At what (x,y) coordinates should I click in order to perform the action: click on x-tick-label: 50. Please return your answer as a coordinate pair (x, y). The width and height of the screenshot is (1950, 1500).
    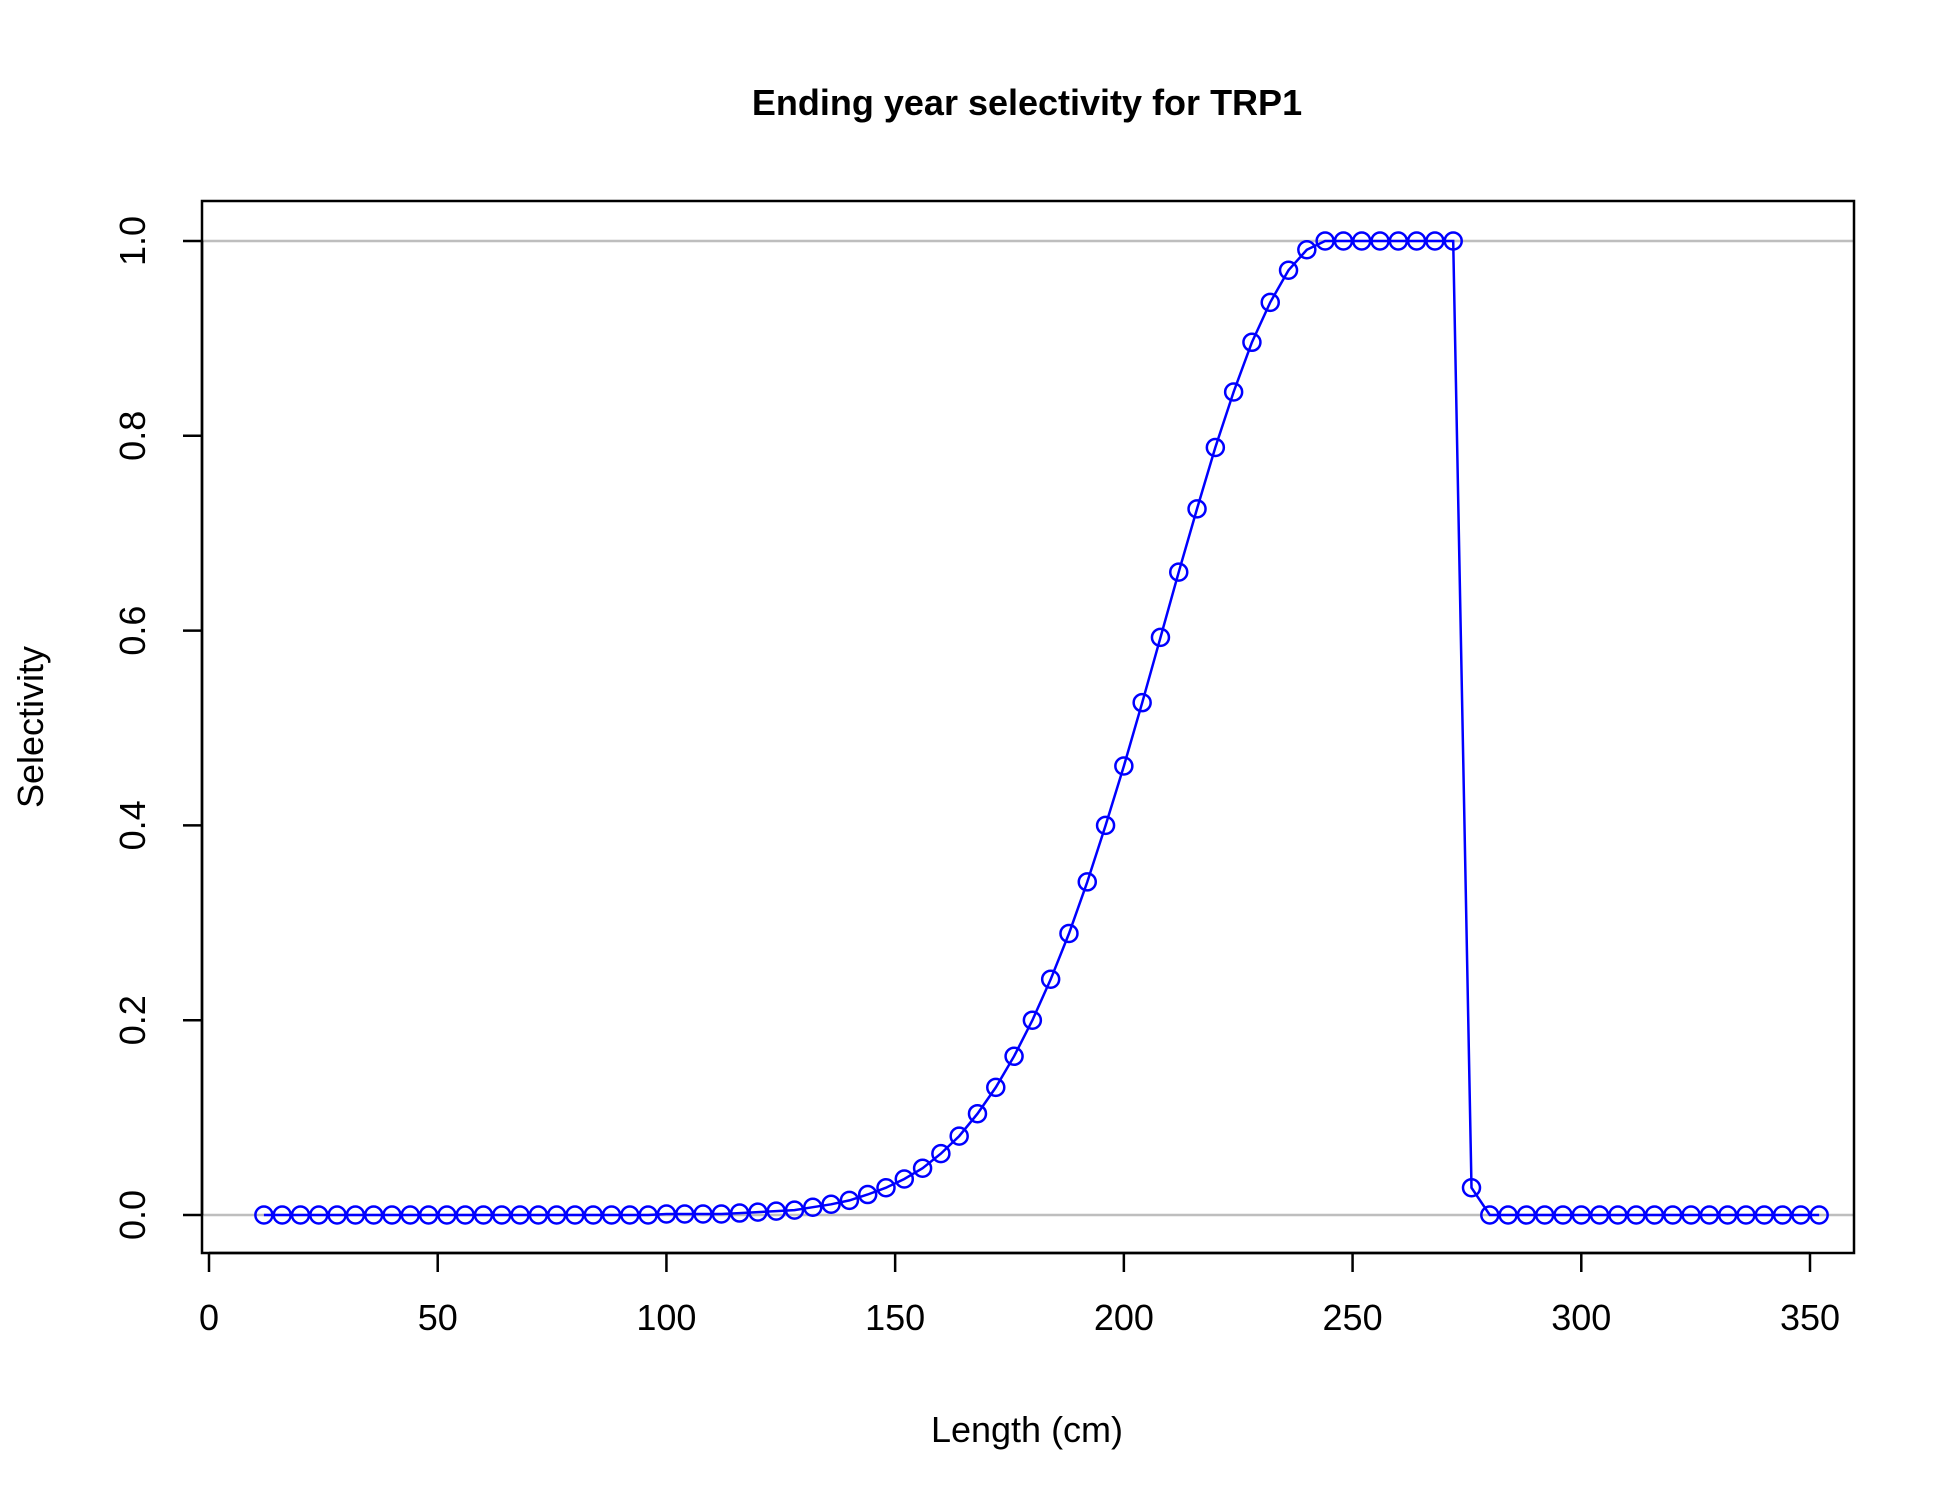
    Looking at the image, I should click on (438, 1317).